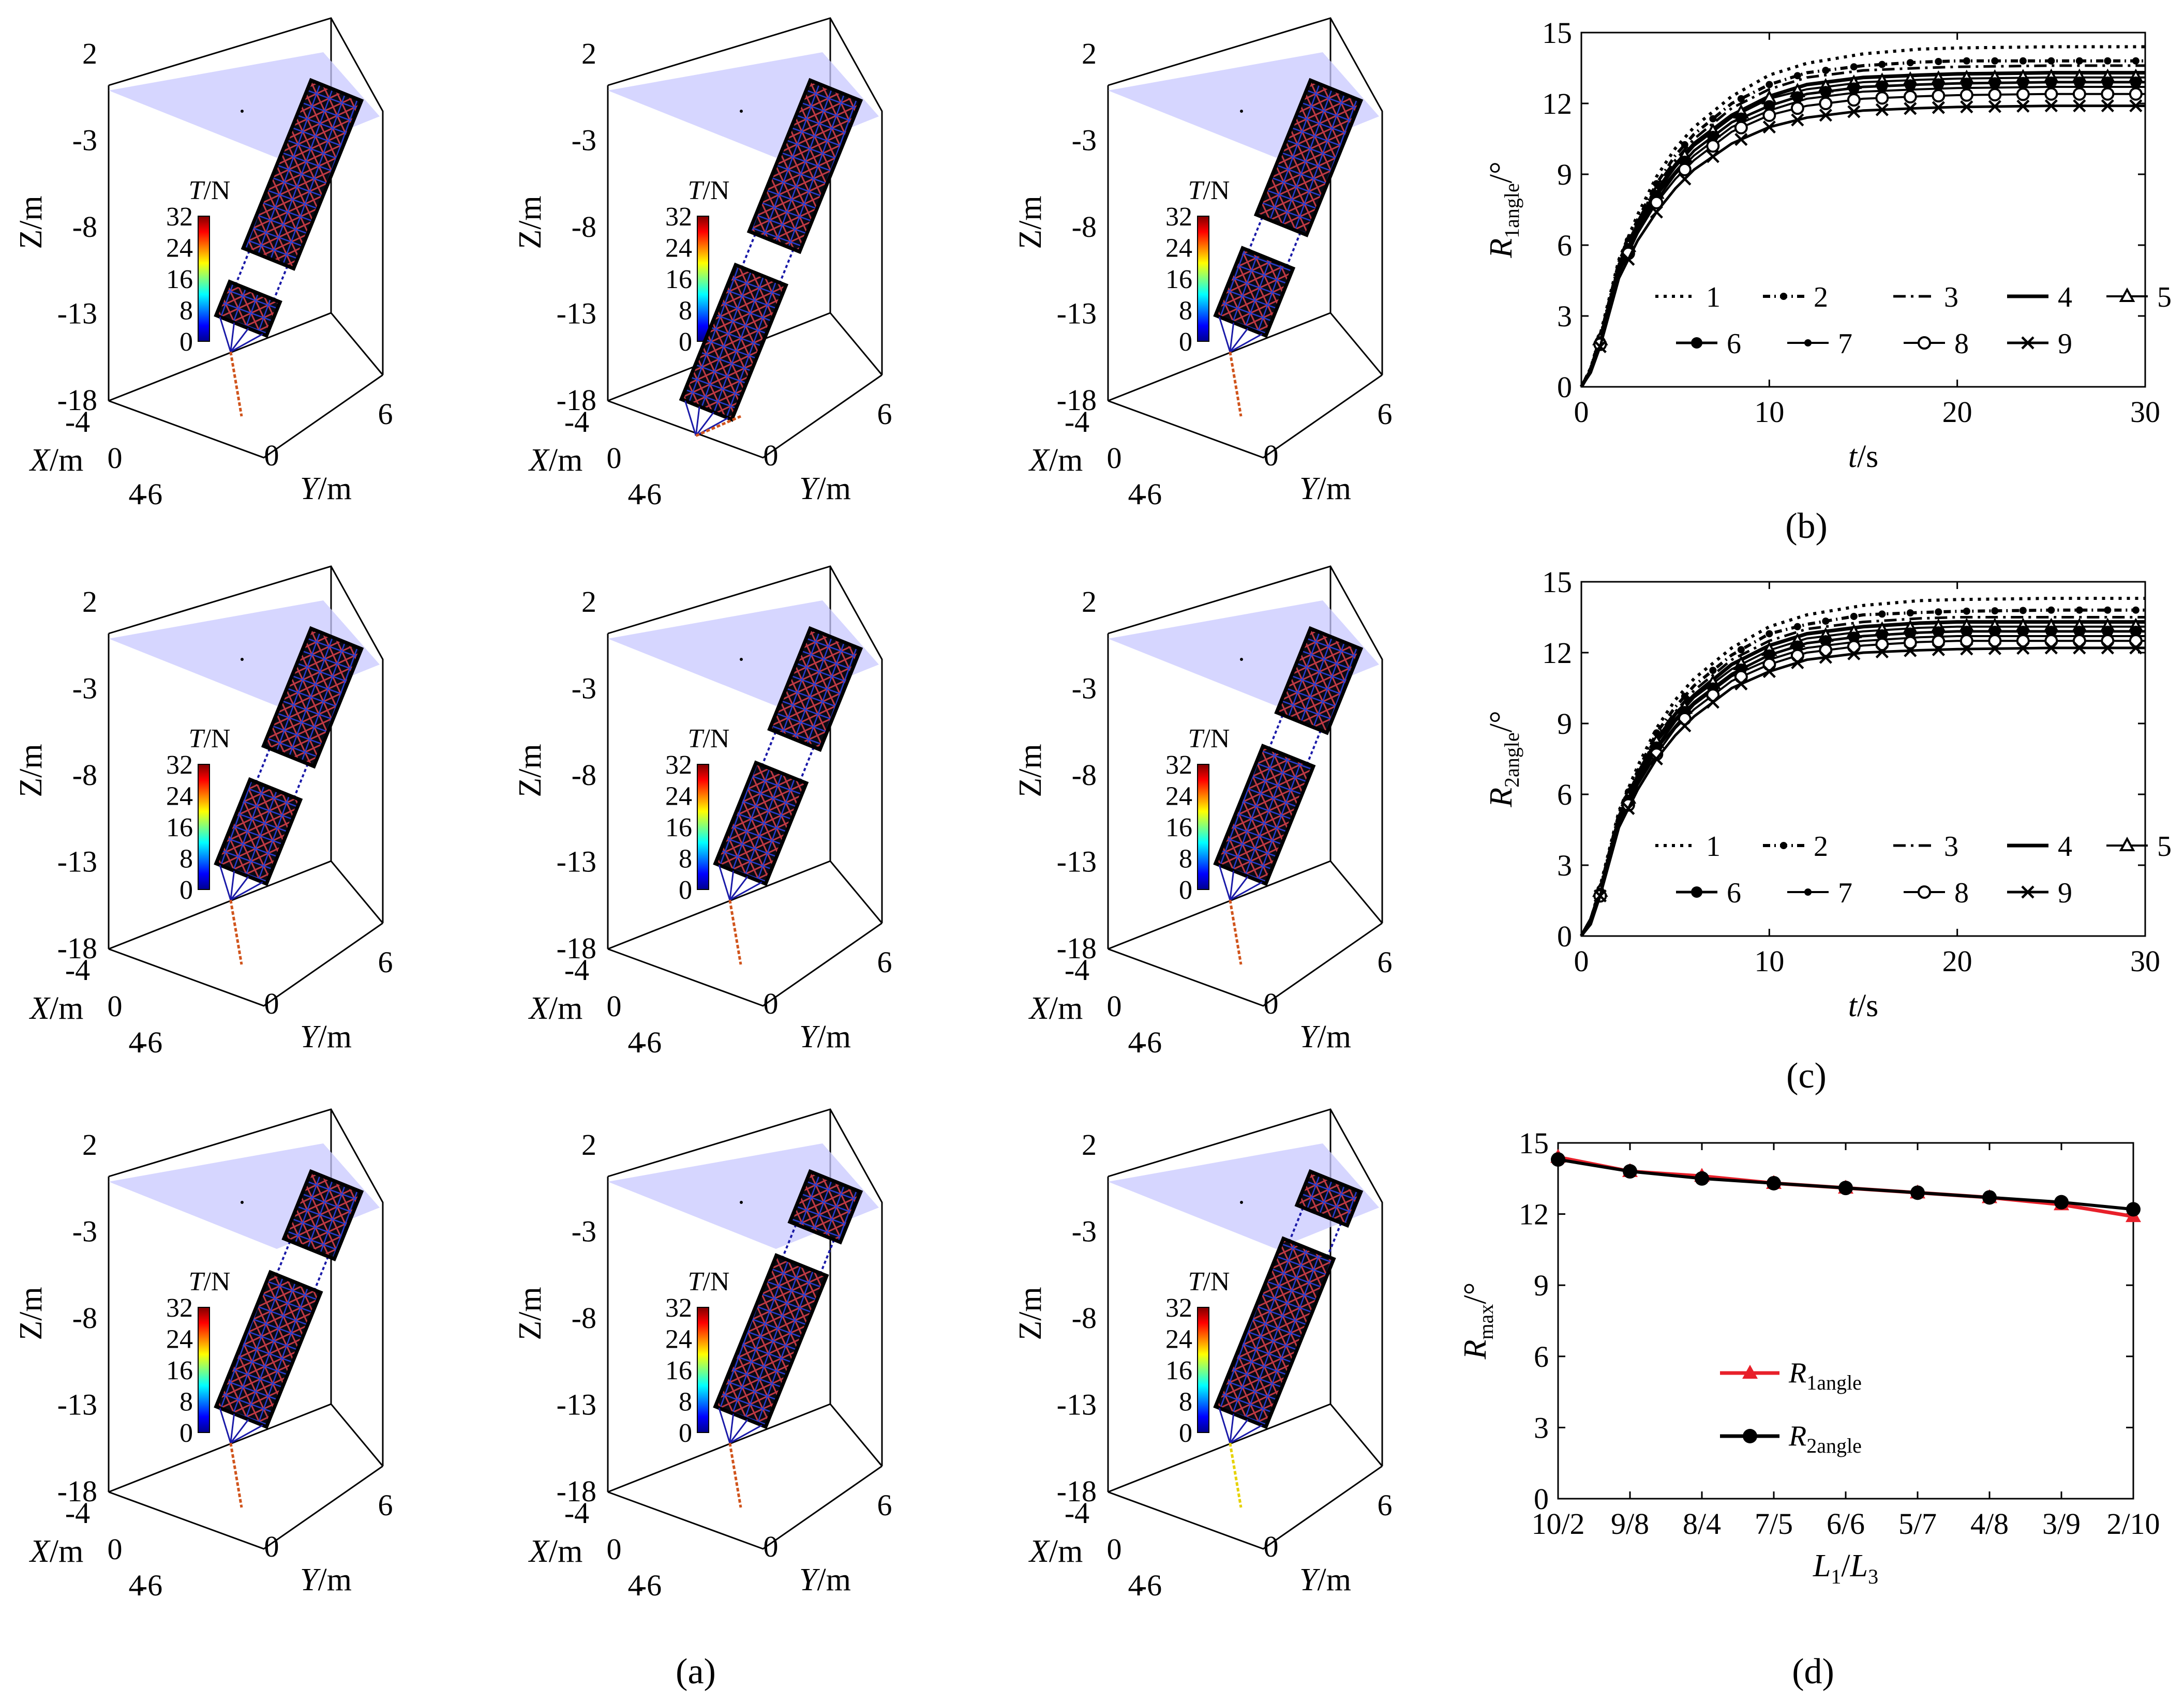 Image resolution: width=2184 pixels, height=1704 pixels. What do you see at coordinates (204, 827) in the screenshot?
I see `colorbar` at bounding box center [204, 827].